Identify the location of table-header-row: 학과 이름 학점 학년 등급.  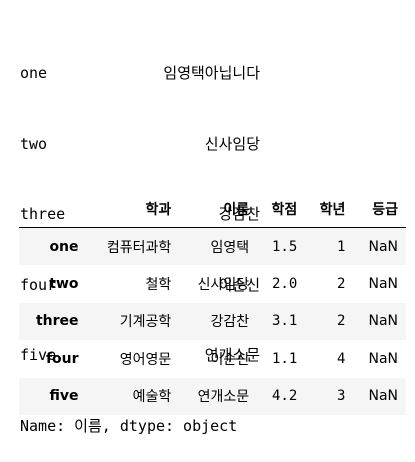
(212, 209).